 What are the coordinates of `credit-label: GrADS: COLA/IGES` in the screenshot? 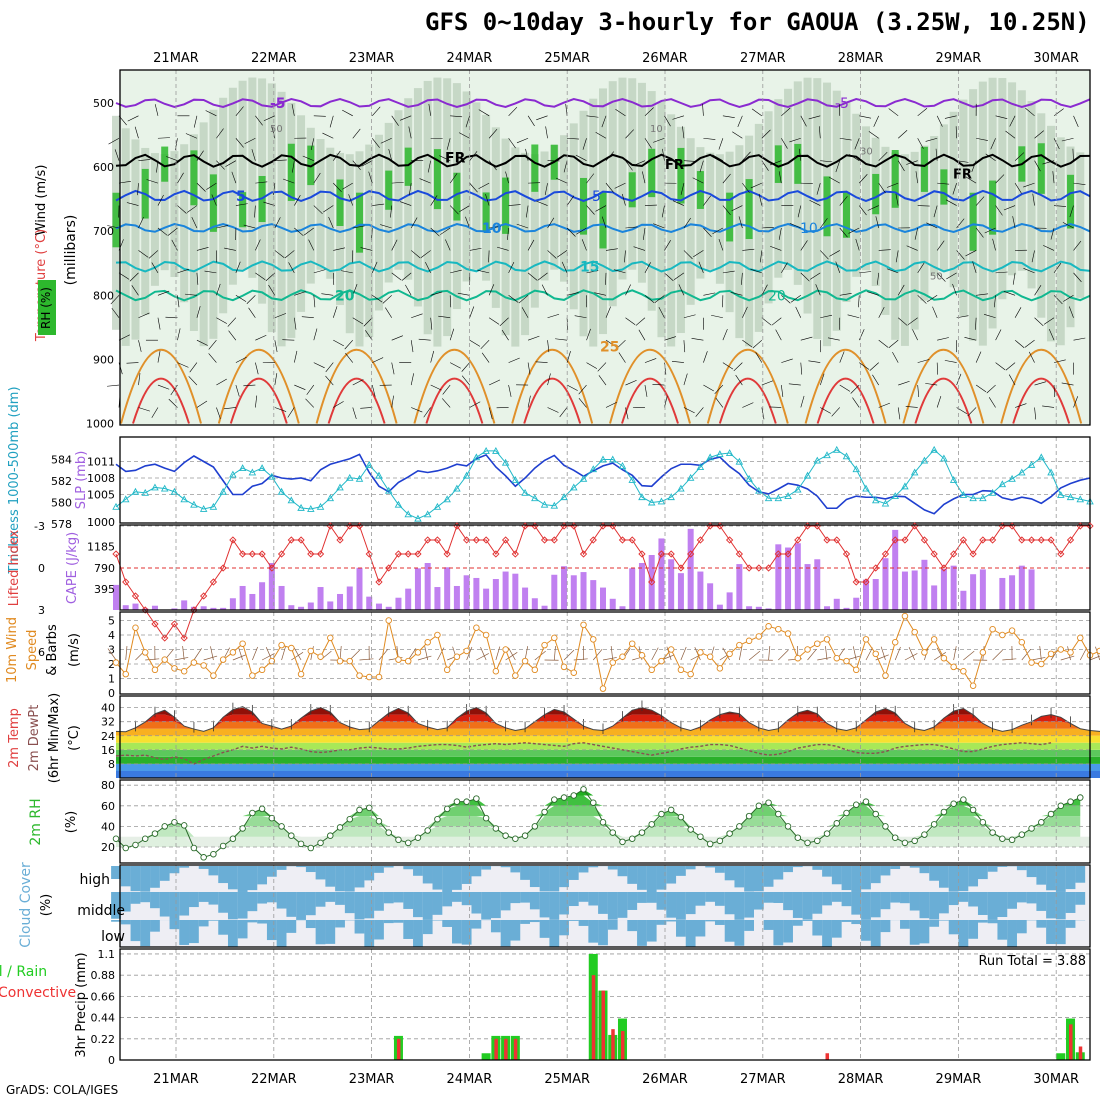 It's located at (62, 1090).